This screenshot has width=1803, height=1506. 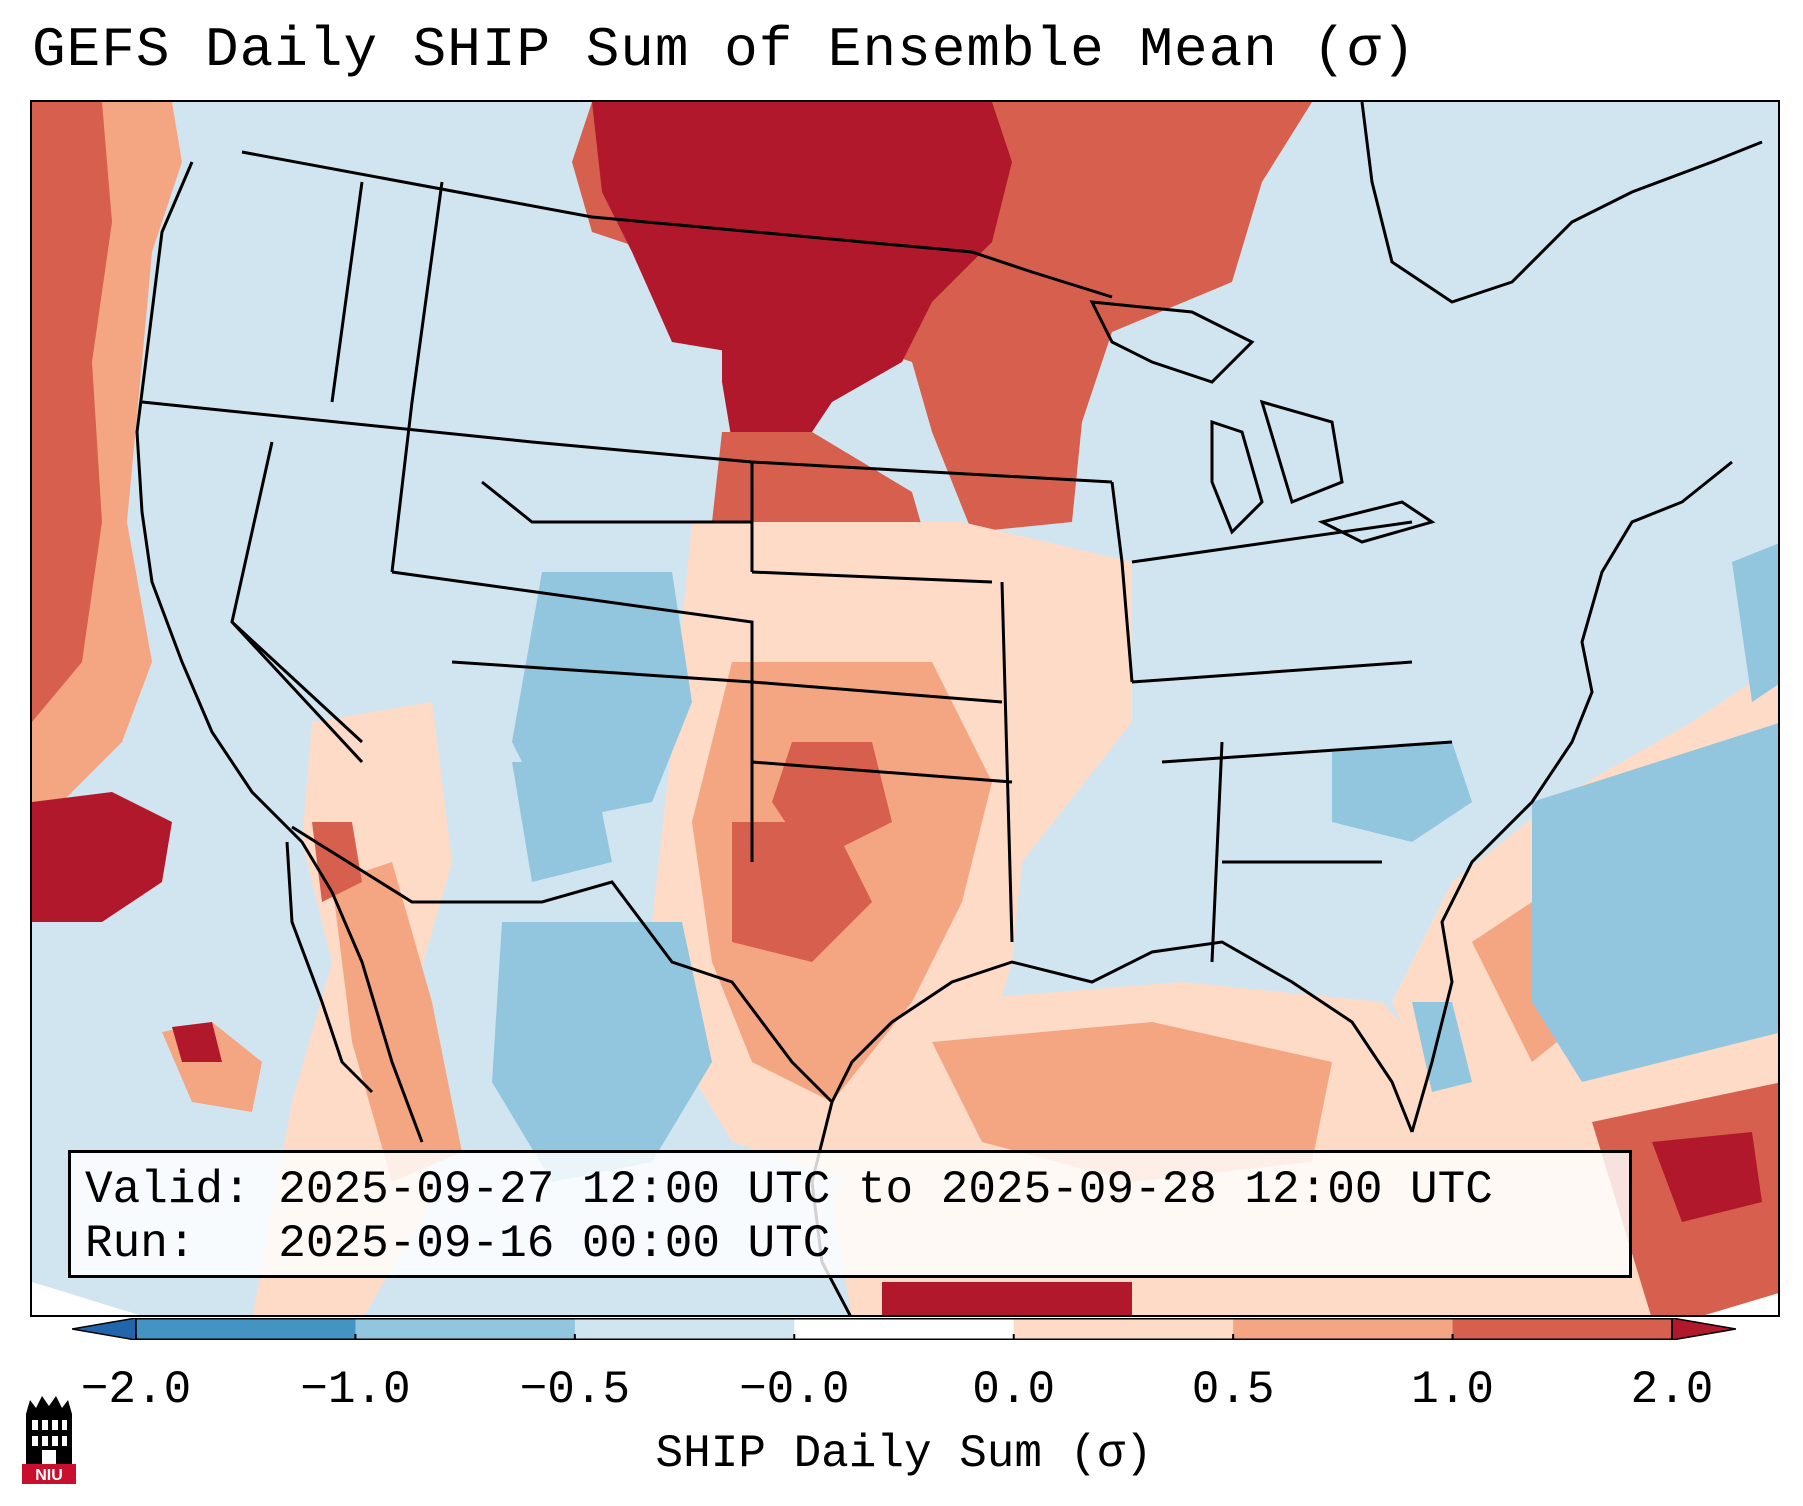 I want to click on mexico-cool, so click(x=602, y=1052).